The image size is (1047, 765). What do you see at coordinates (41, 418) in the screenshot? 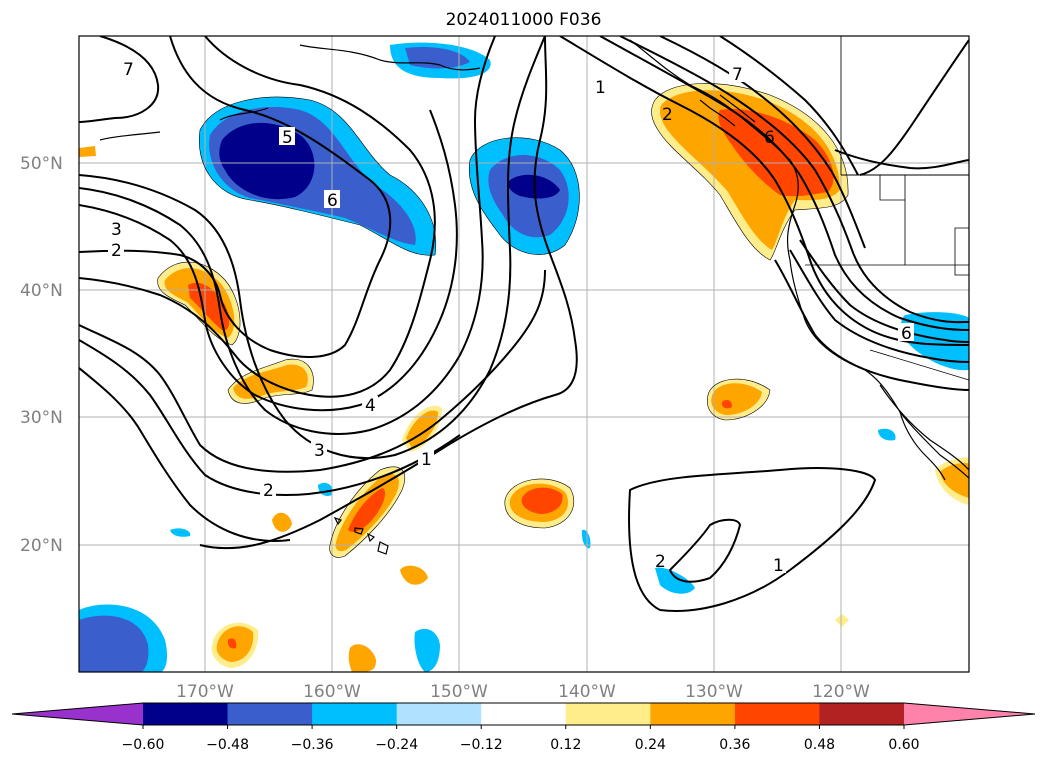
I see `lat-label: 30°N` at bounding box center [41, 418].